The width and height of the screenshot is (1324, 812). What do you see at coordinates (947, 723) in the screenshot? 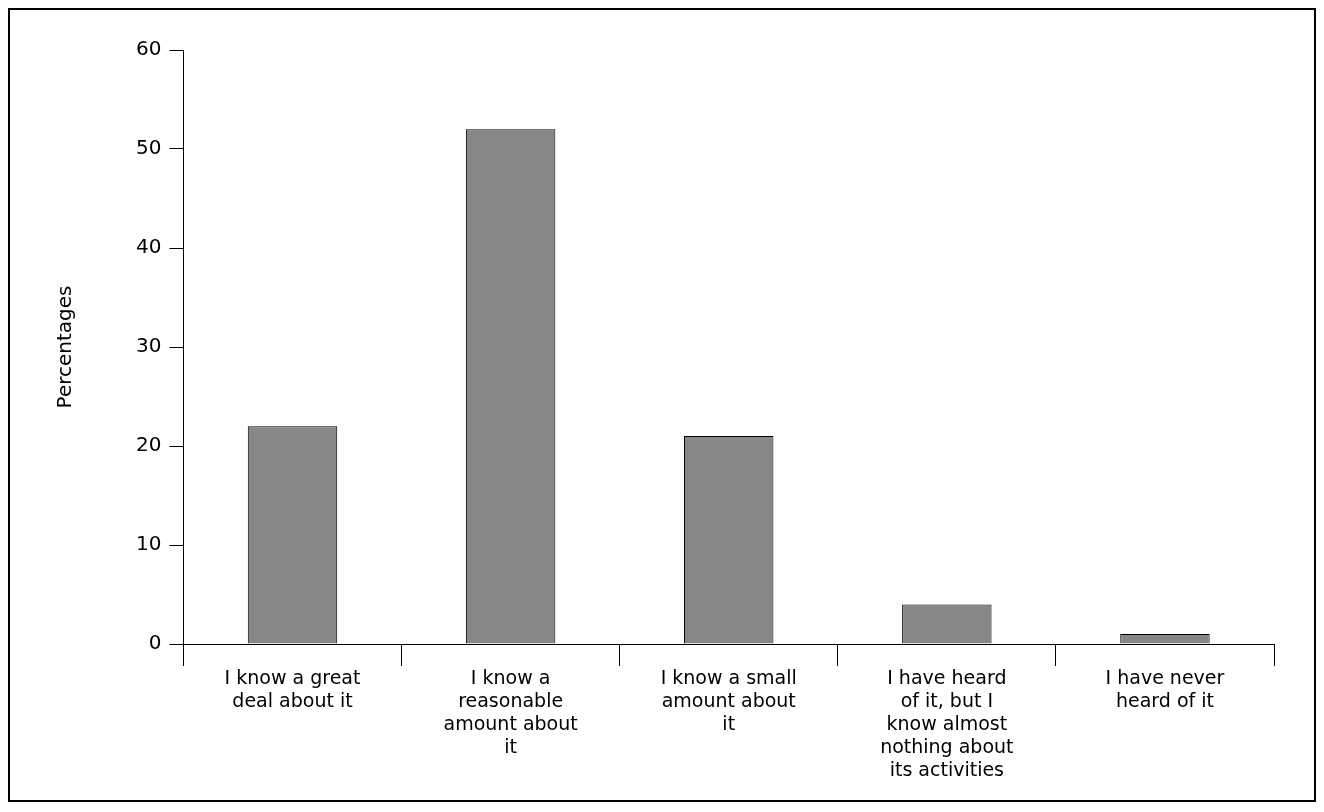
I see `x-tick-label: I have heard of it, but I know almost nothing about its activities` at bounding box center [947, 723].